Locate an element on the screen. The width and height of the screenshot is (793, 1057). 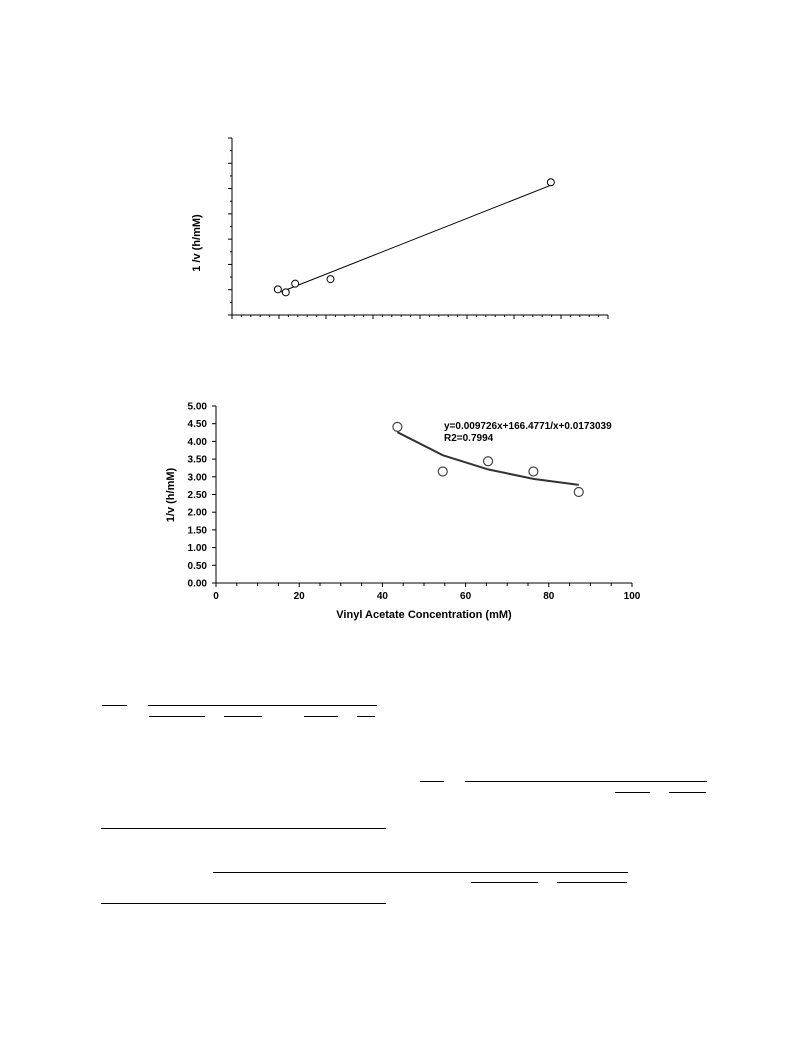
equation-1-main-bar is located at coordinates (262, 705).